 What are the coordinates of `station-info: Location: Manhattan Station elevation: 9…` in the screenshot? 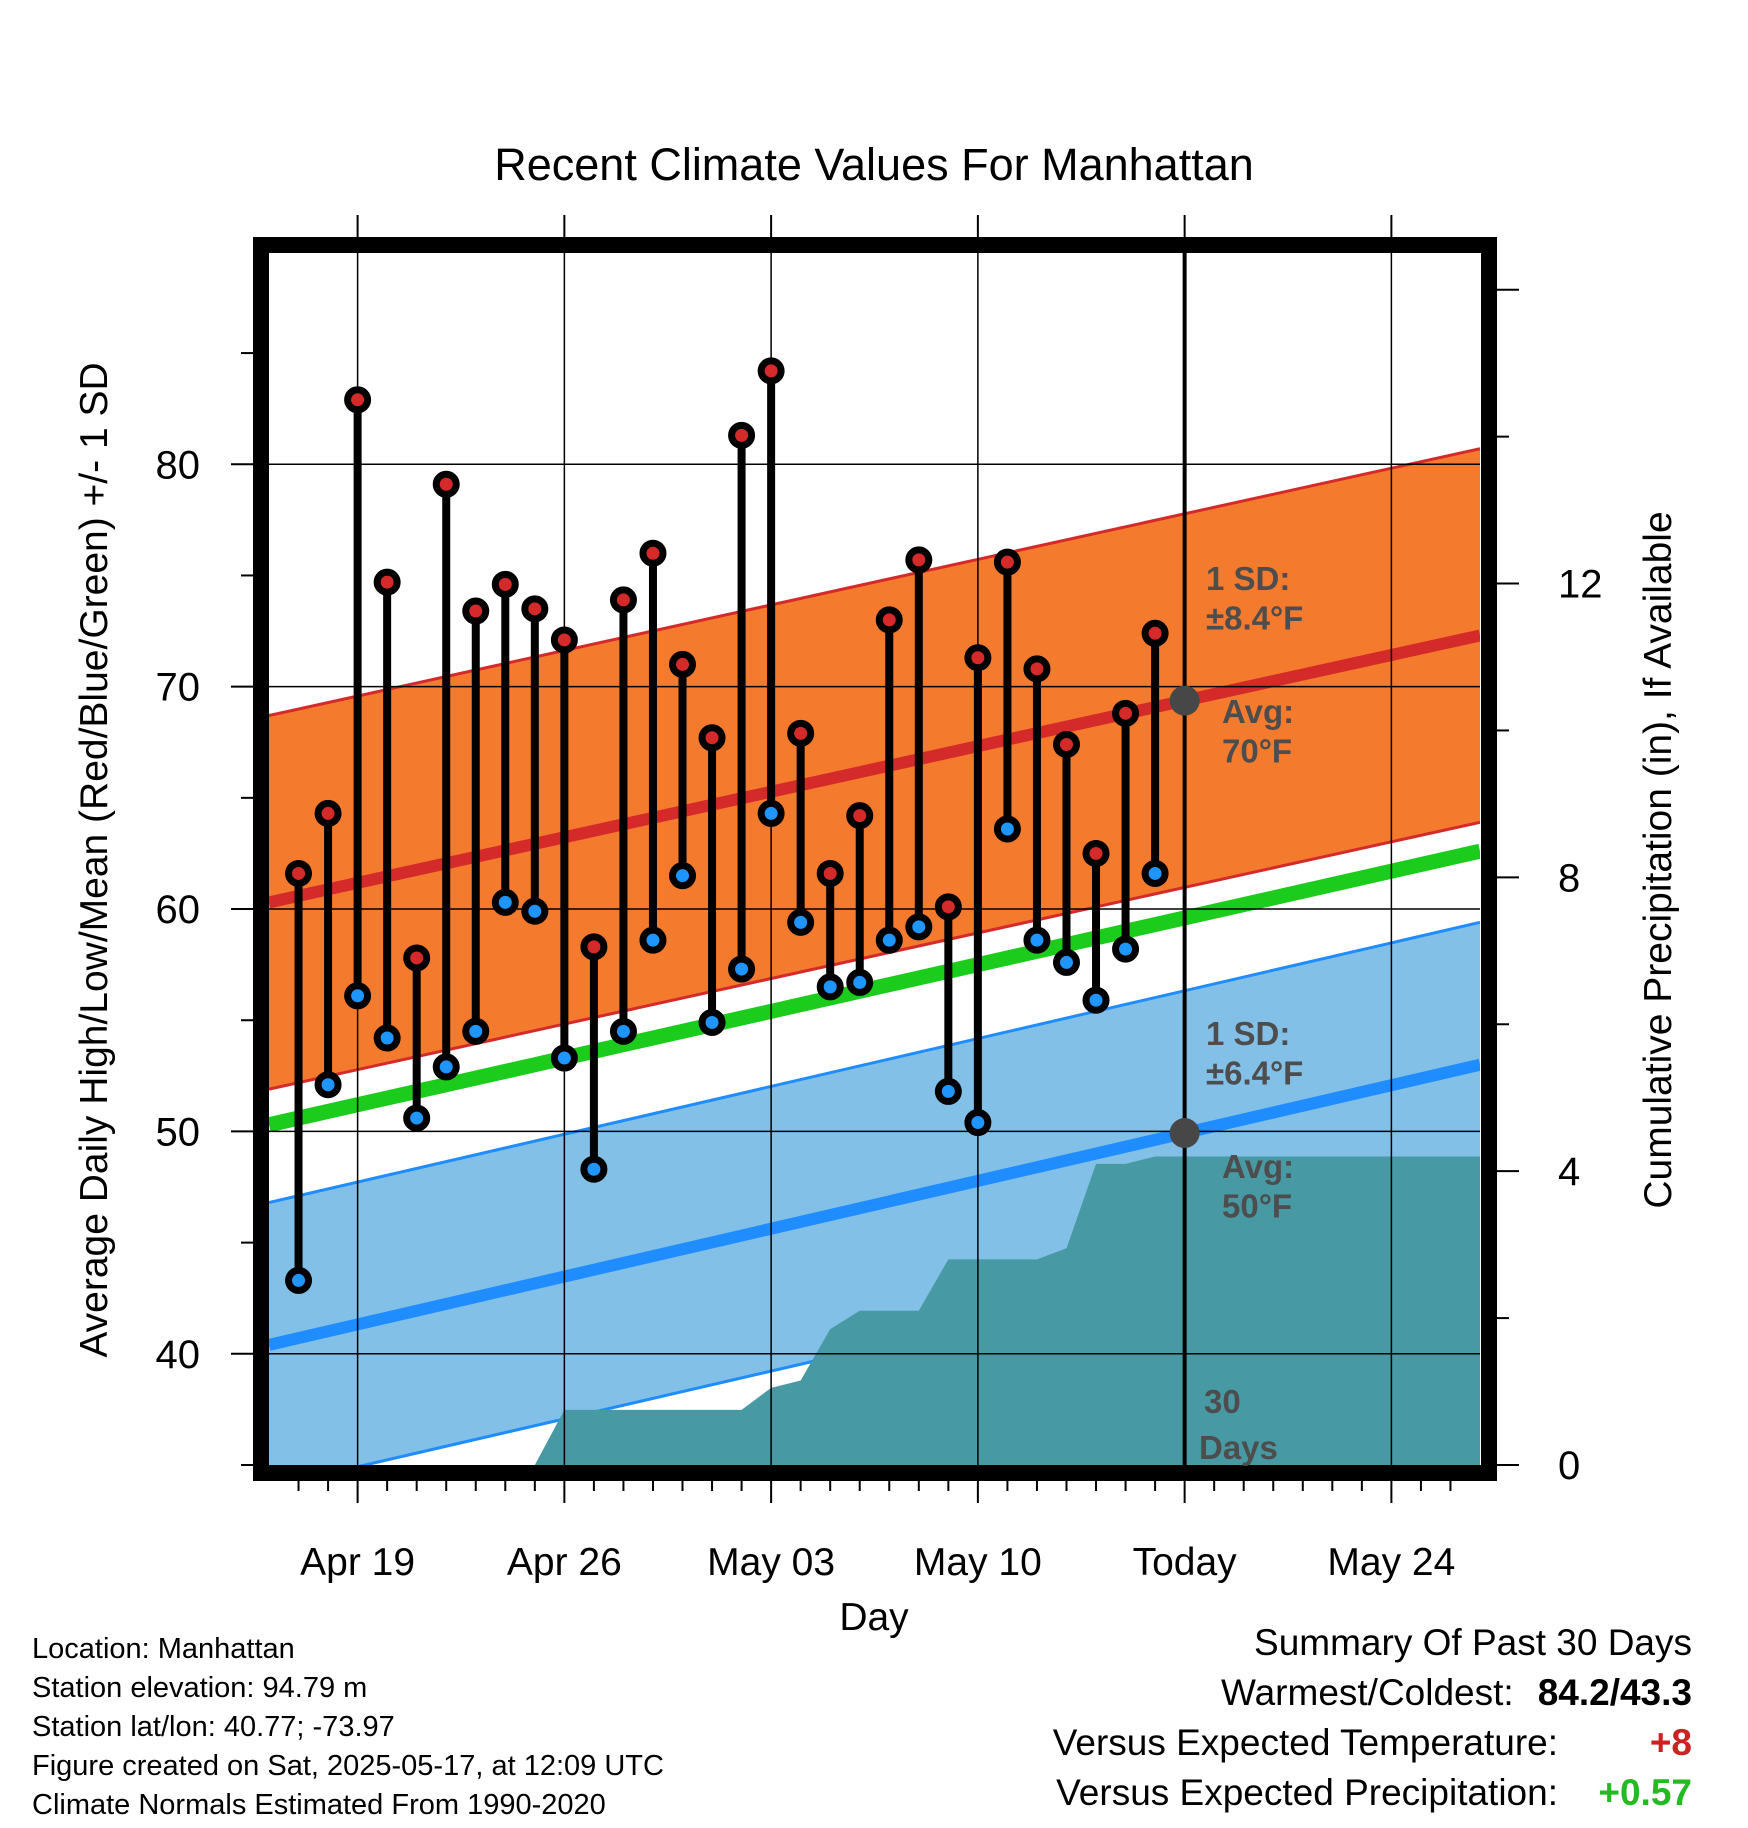 It's located at (348, 1727).